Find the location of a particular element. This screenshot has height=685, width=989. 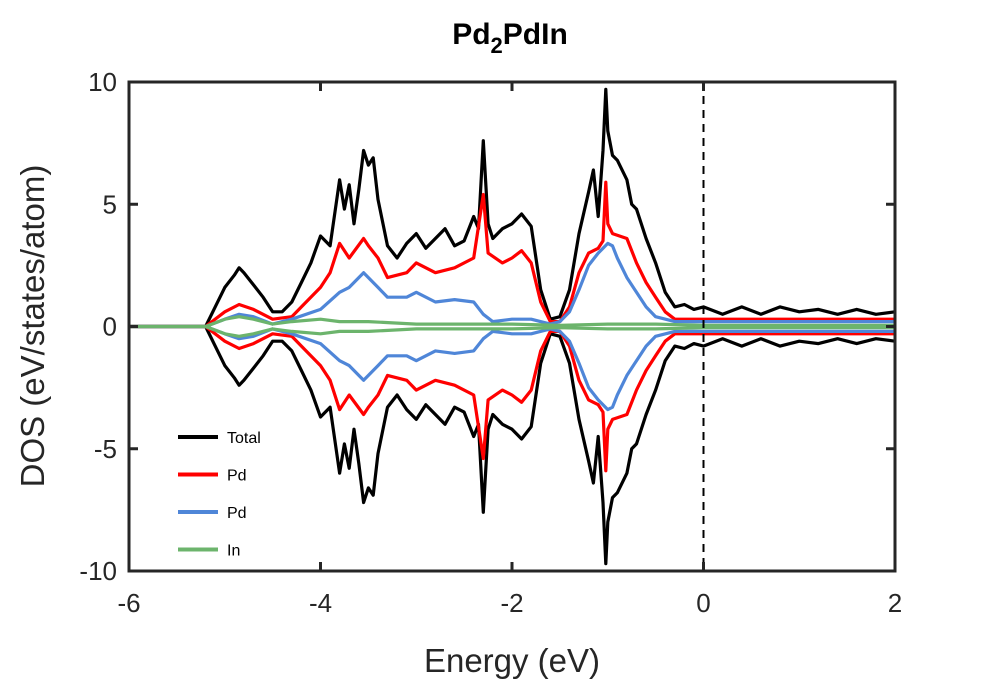

series-line-3-spin-up is located at coordinates (512, 322).